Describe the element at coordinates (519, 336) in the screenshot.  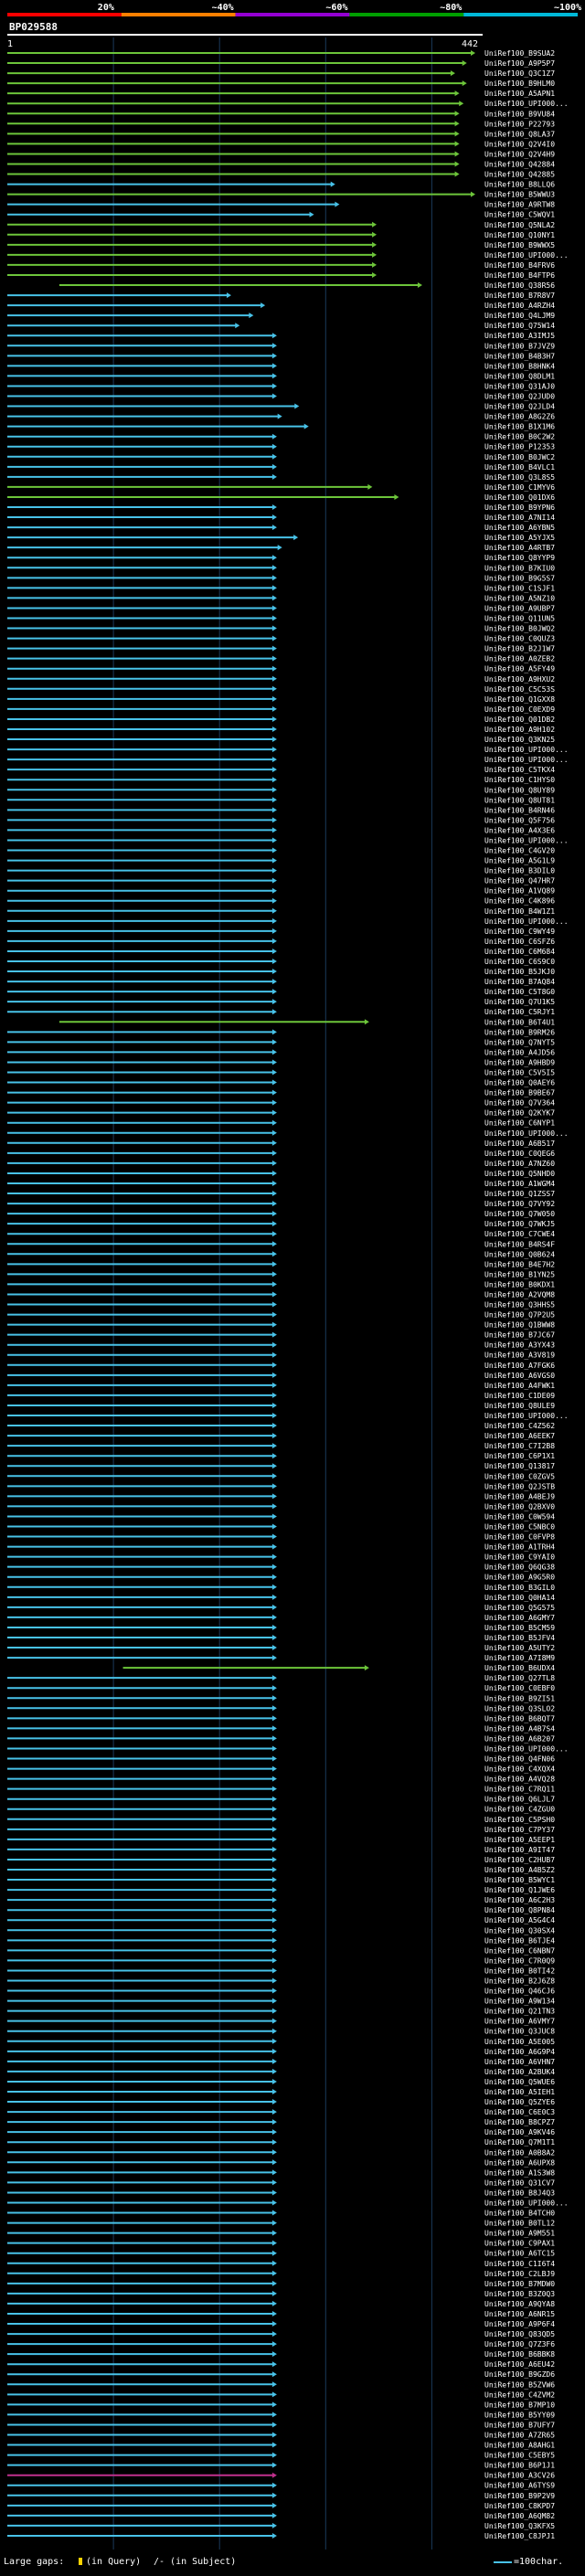
I see `hit-label: UniRef100_A3IMJ5` at that location.